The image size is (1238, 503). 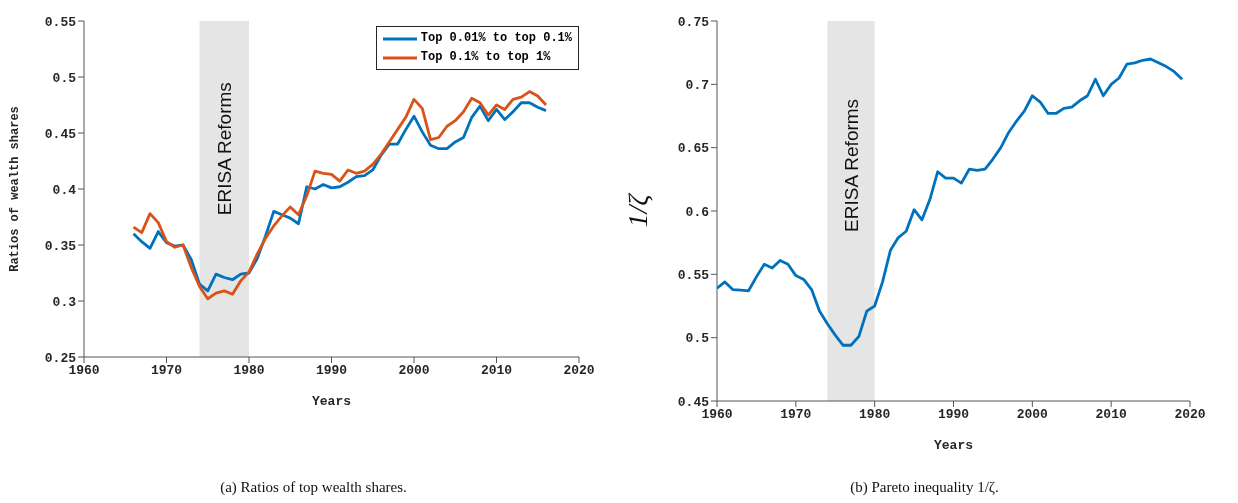 I want to click on y-tick-label: 0.3, so click(x=64, y=302).